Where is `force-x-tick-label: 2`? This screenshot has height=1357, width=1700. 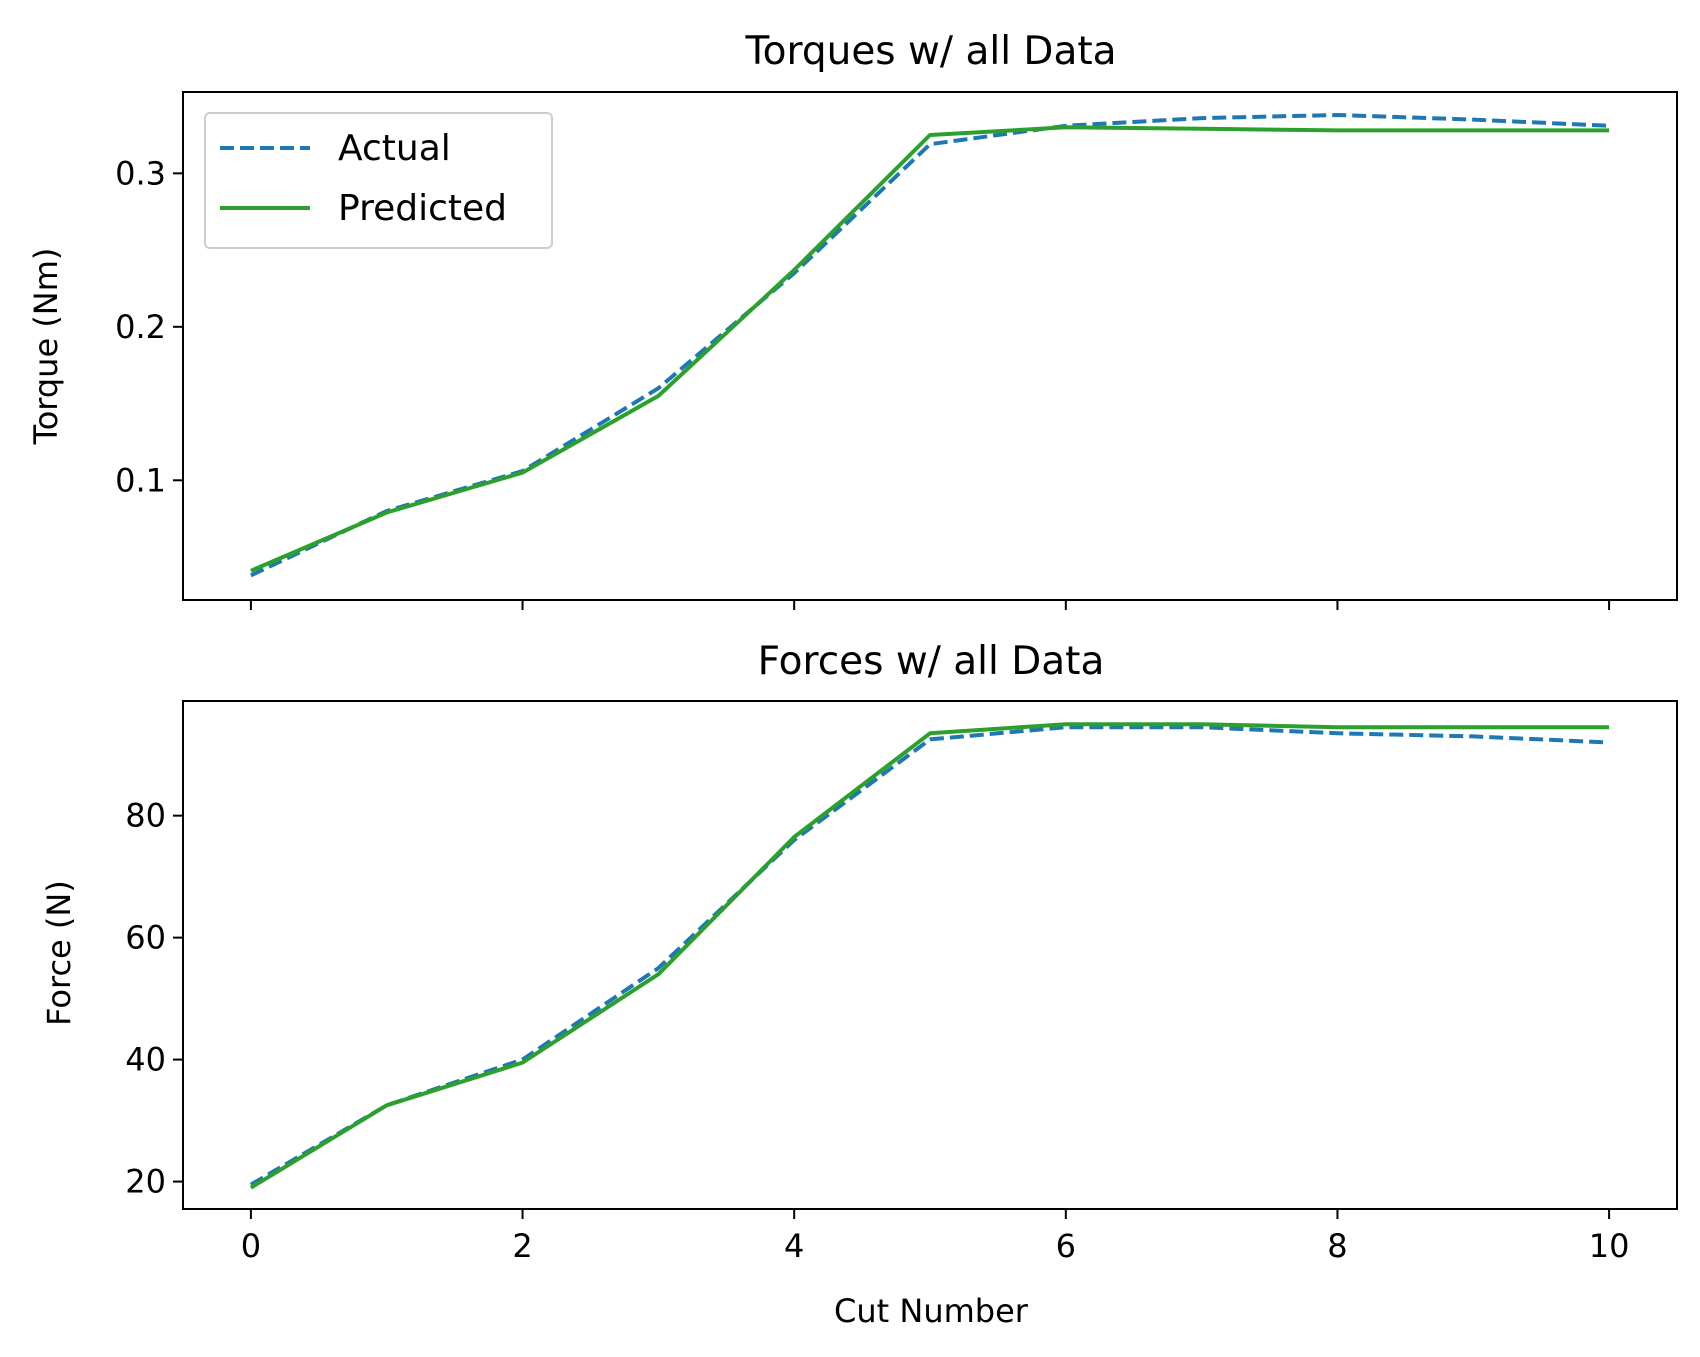
force-x-tick-label: 2 is located at coordinates (522, 1246).